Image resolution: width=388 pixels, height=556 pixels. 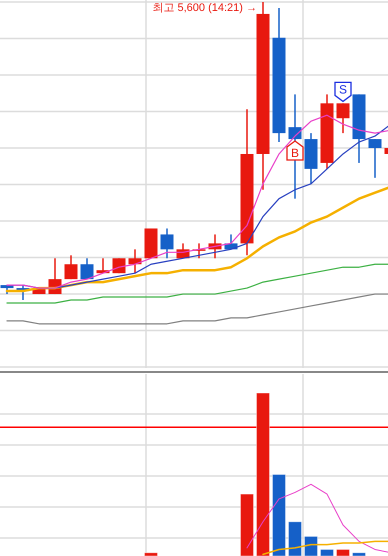 What do you see at coordinates (343, 89) in the screenshot?
I see `series-label: S` at bounding box center [343, 89].